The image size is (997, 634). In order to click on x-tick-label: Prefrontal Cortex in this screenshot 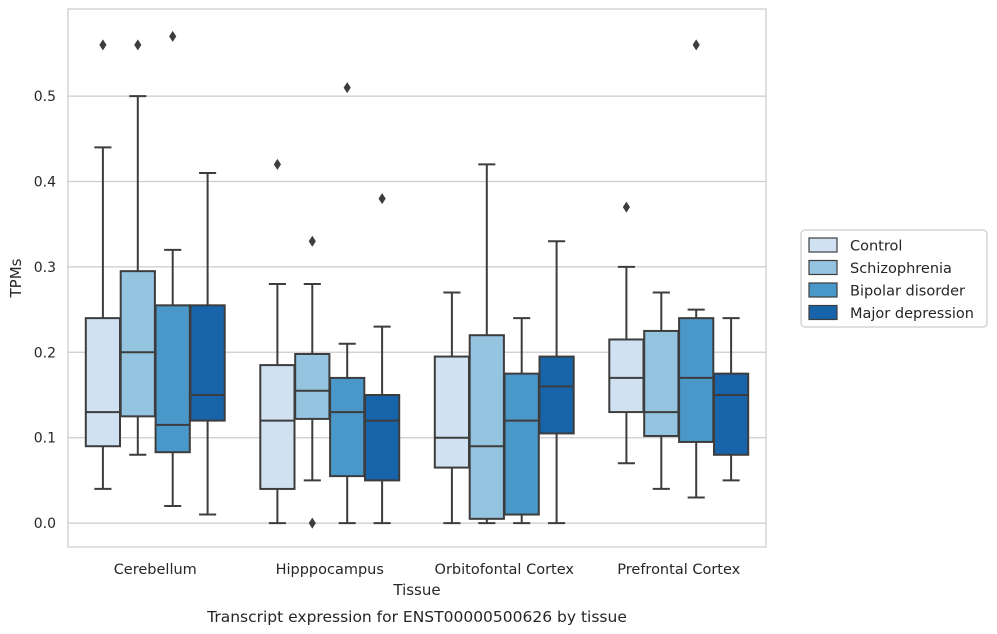, I will do `click(678, 570)`.